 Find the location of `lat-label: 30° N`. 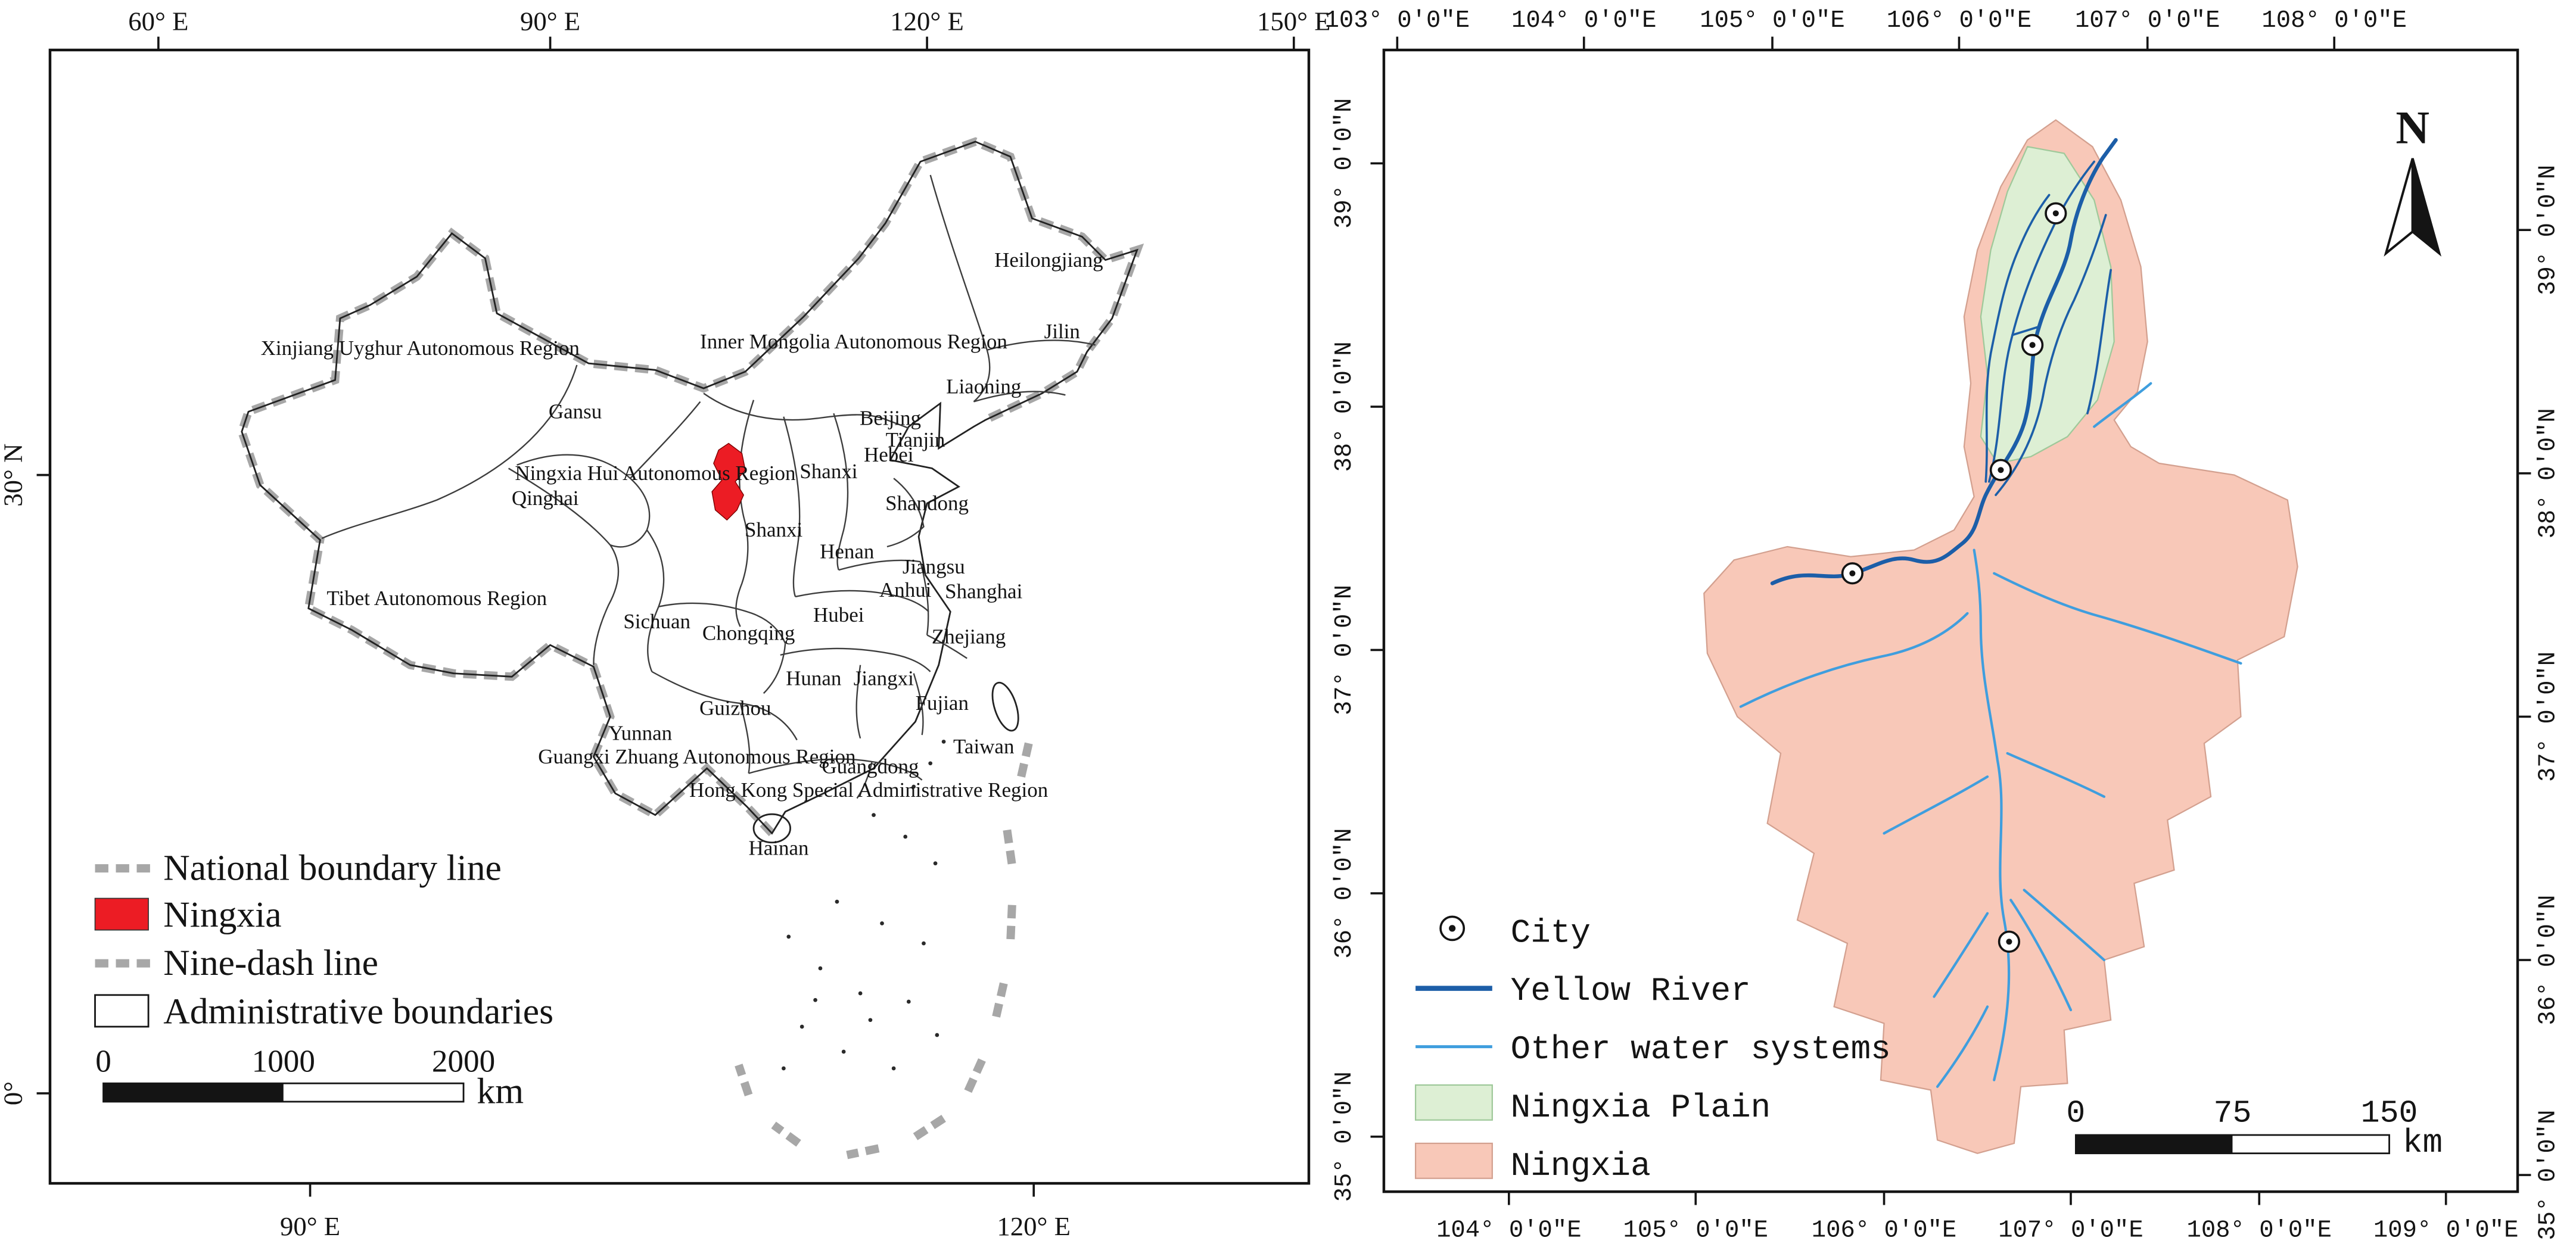

lat-label: 30° N is located at coordinates (13, 475).